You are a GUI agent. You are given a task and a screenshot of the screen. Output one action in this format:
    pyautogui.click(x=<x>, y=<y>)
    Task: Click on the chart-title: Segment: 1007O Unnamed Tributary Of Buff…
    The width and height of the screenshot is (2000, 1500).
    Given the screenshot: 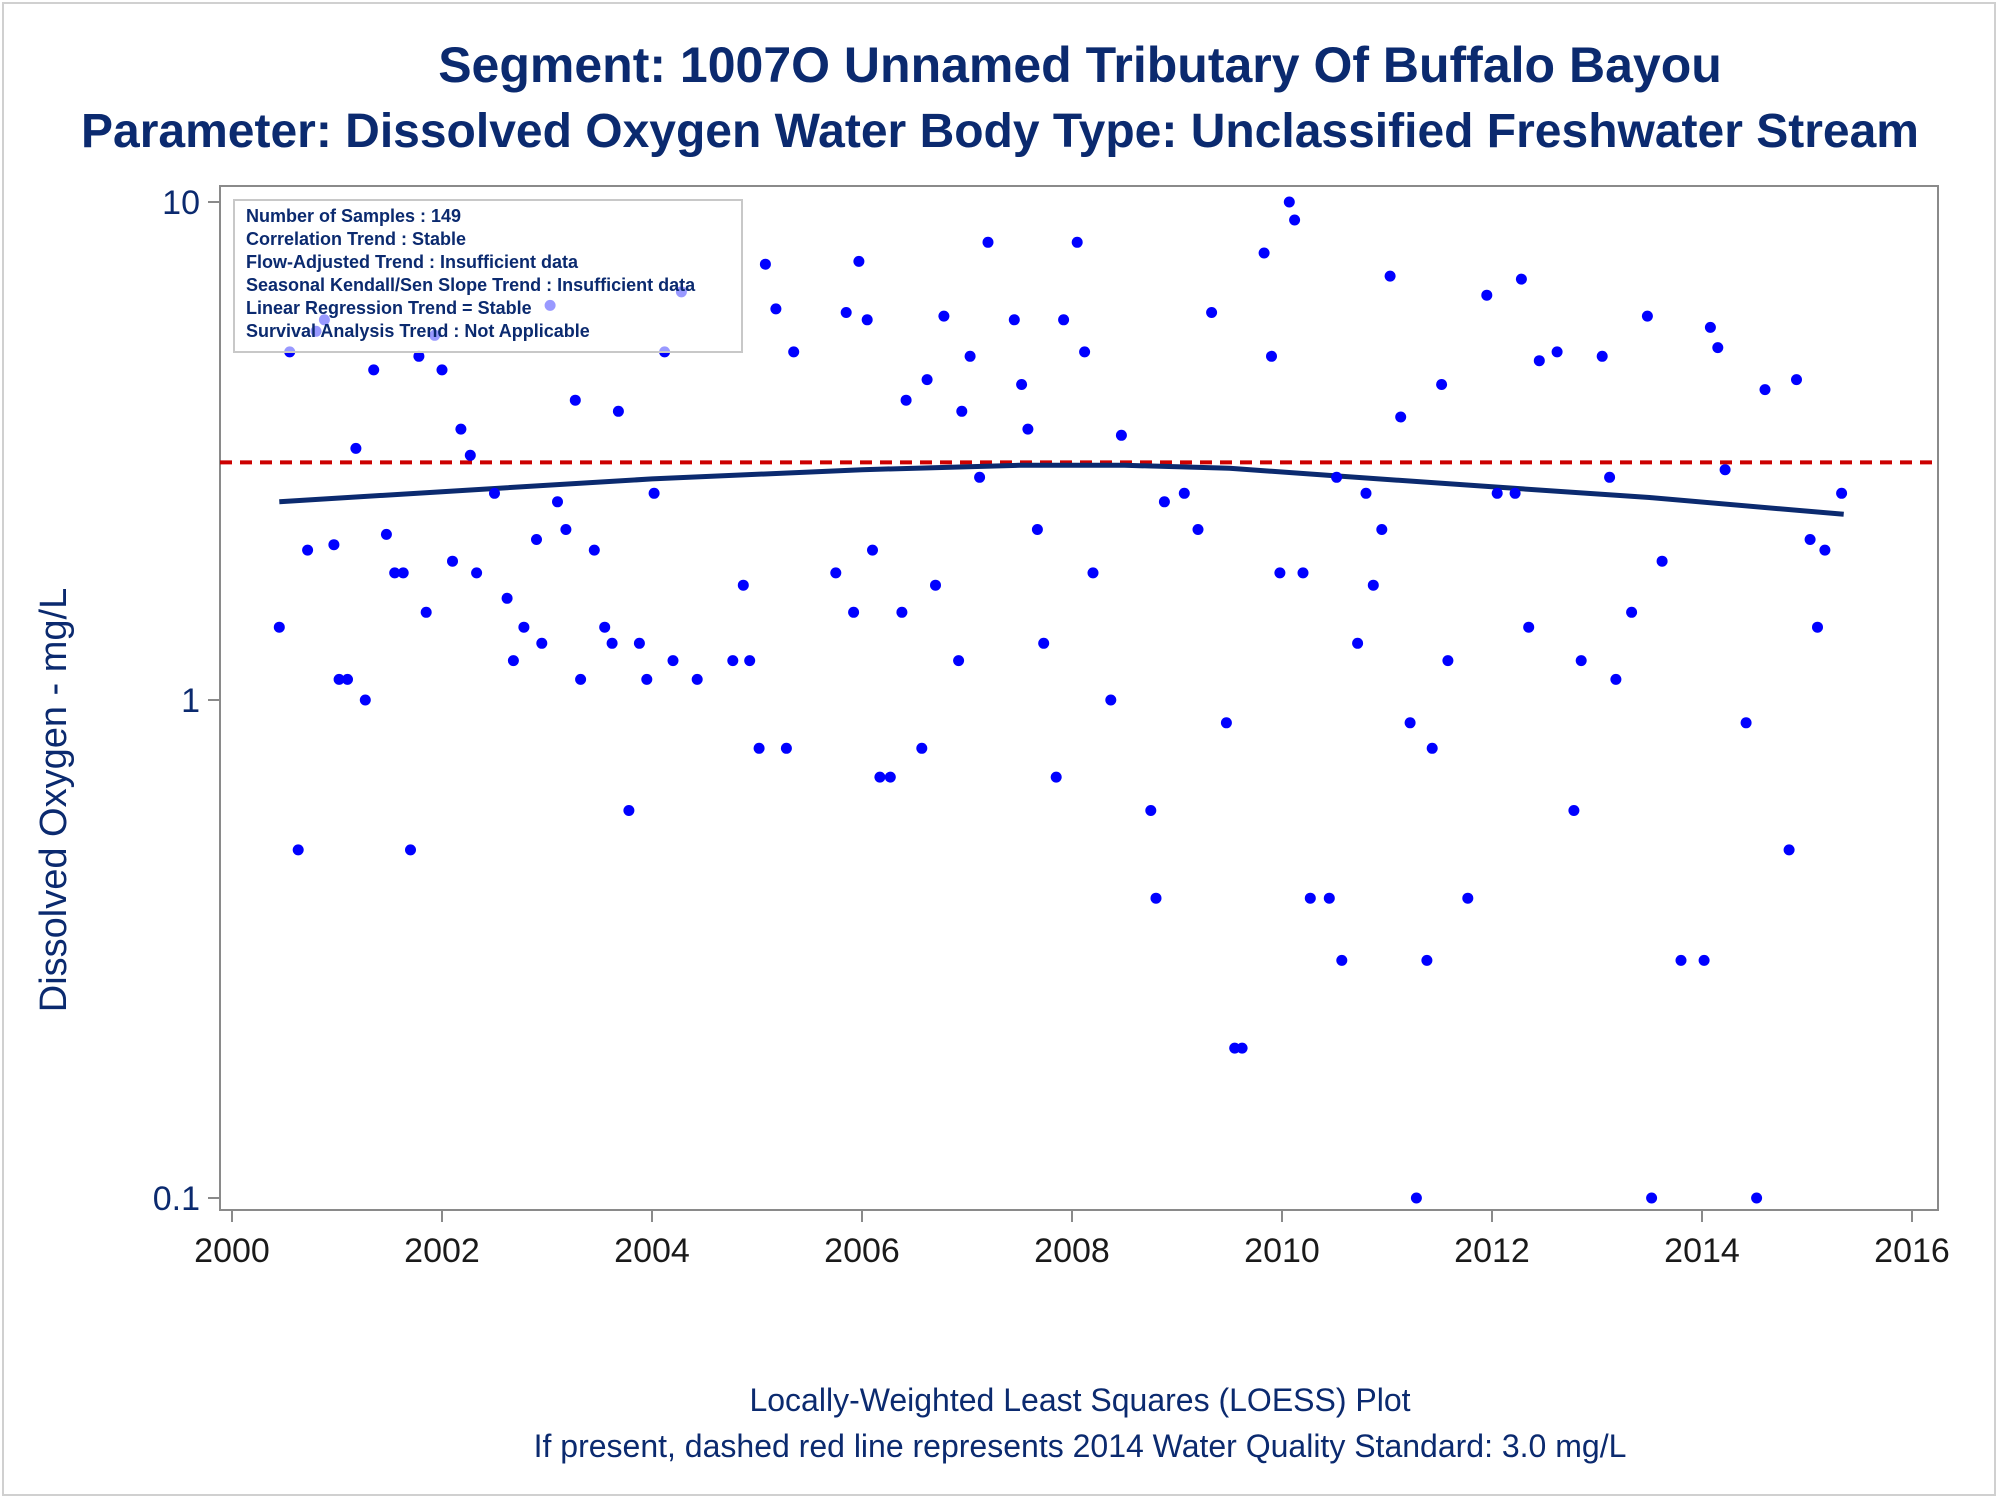 What is the action you would take?
    pyautogui.click(x=1080, y=65)
    